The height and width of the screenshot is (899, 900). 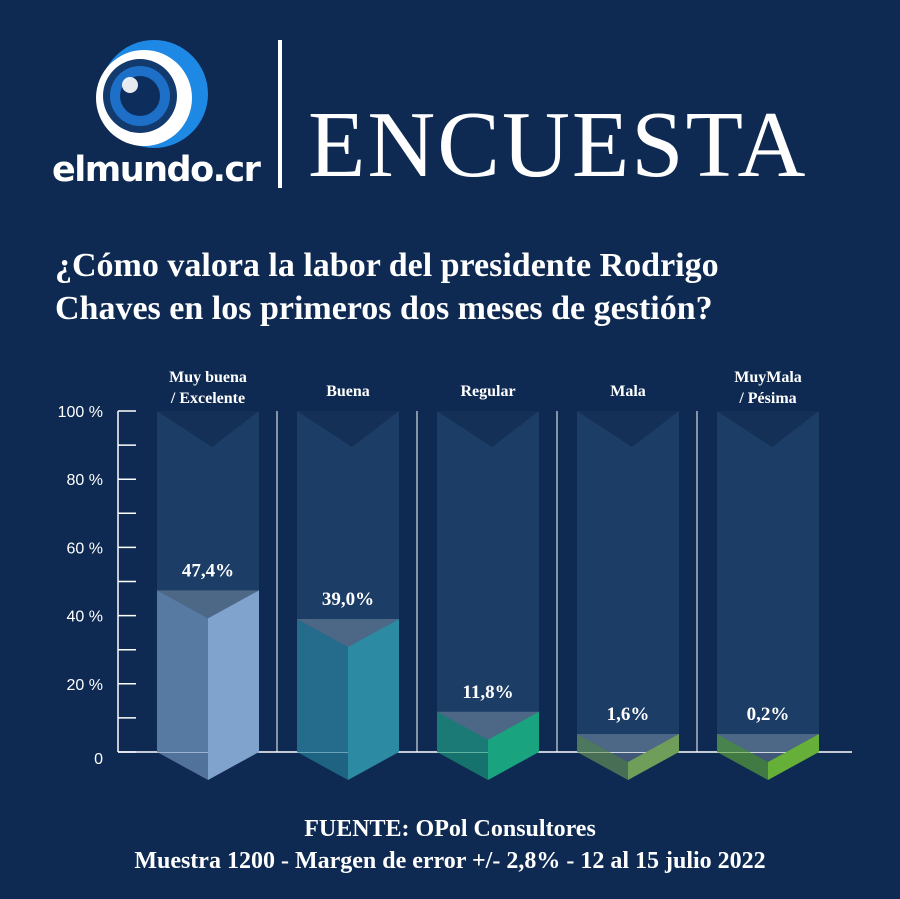 What do you see at coordinates (487, 692) in the screenshot?
I see `bar-value-label: 11,8%` at bounding box center [487, 692].